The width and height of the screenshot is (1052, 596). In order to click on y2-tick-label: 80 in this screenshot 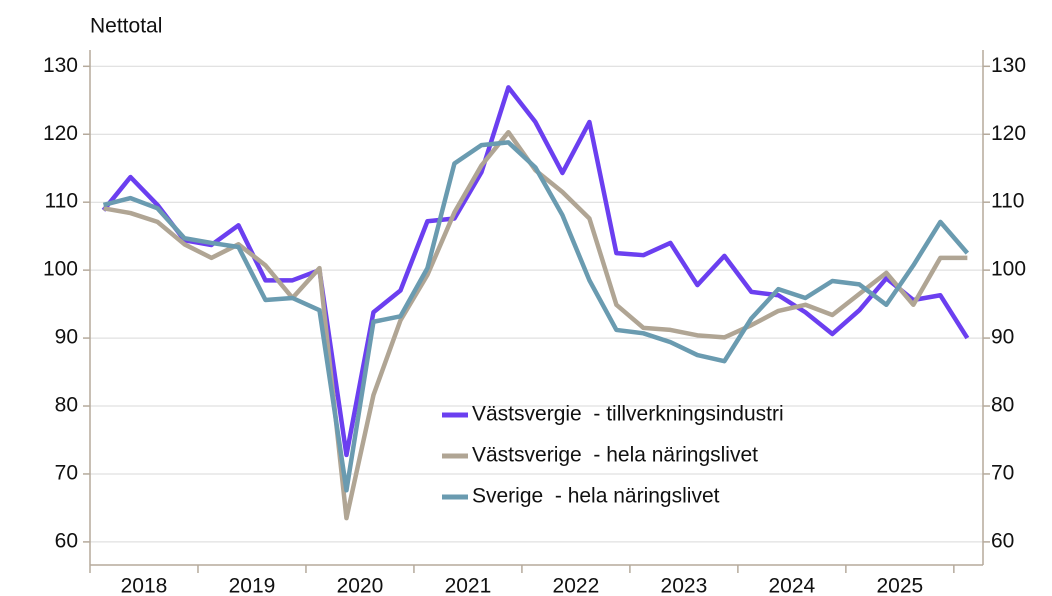, I will do `click(1002, 405)`.